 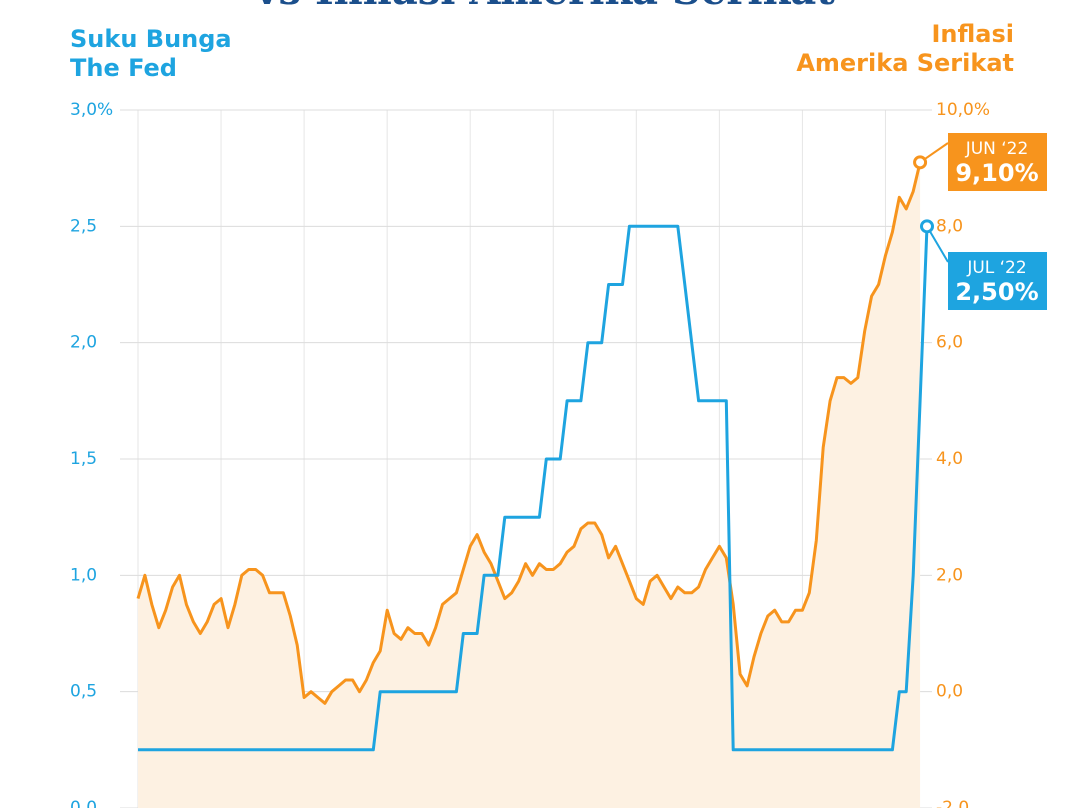 What do you see at coordinates (997, 149) in the screenshot?
I see `callout-date: JUN ‘22` at bounding box center [997, 149].